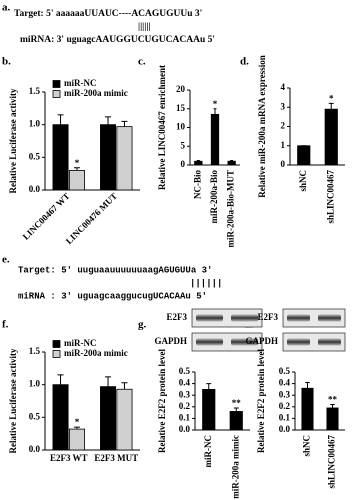  I want to click on y-tick-label: 1.5, so click(35, 91).